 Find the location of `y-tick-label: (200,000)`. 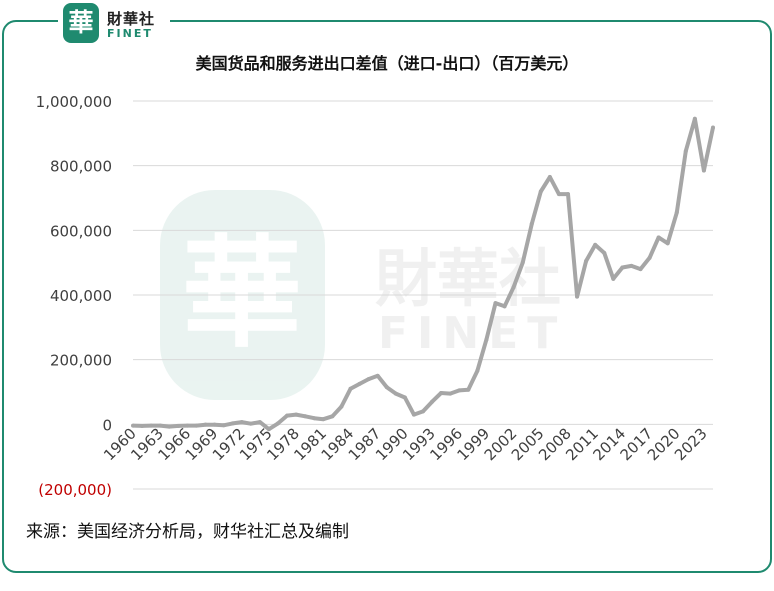

y-tick-label: (200,000) is located at coordinates (75, 490).